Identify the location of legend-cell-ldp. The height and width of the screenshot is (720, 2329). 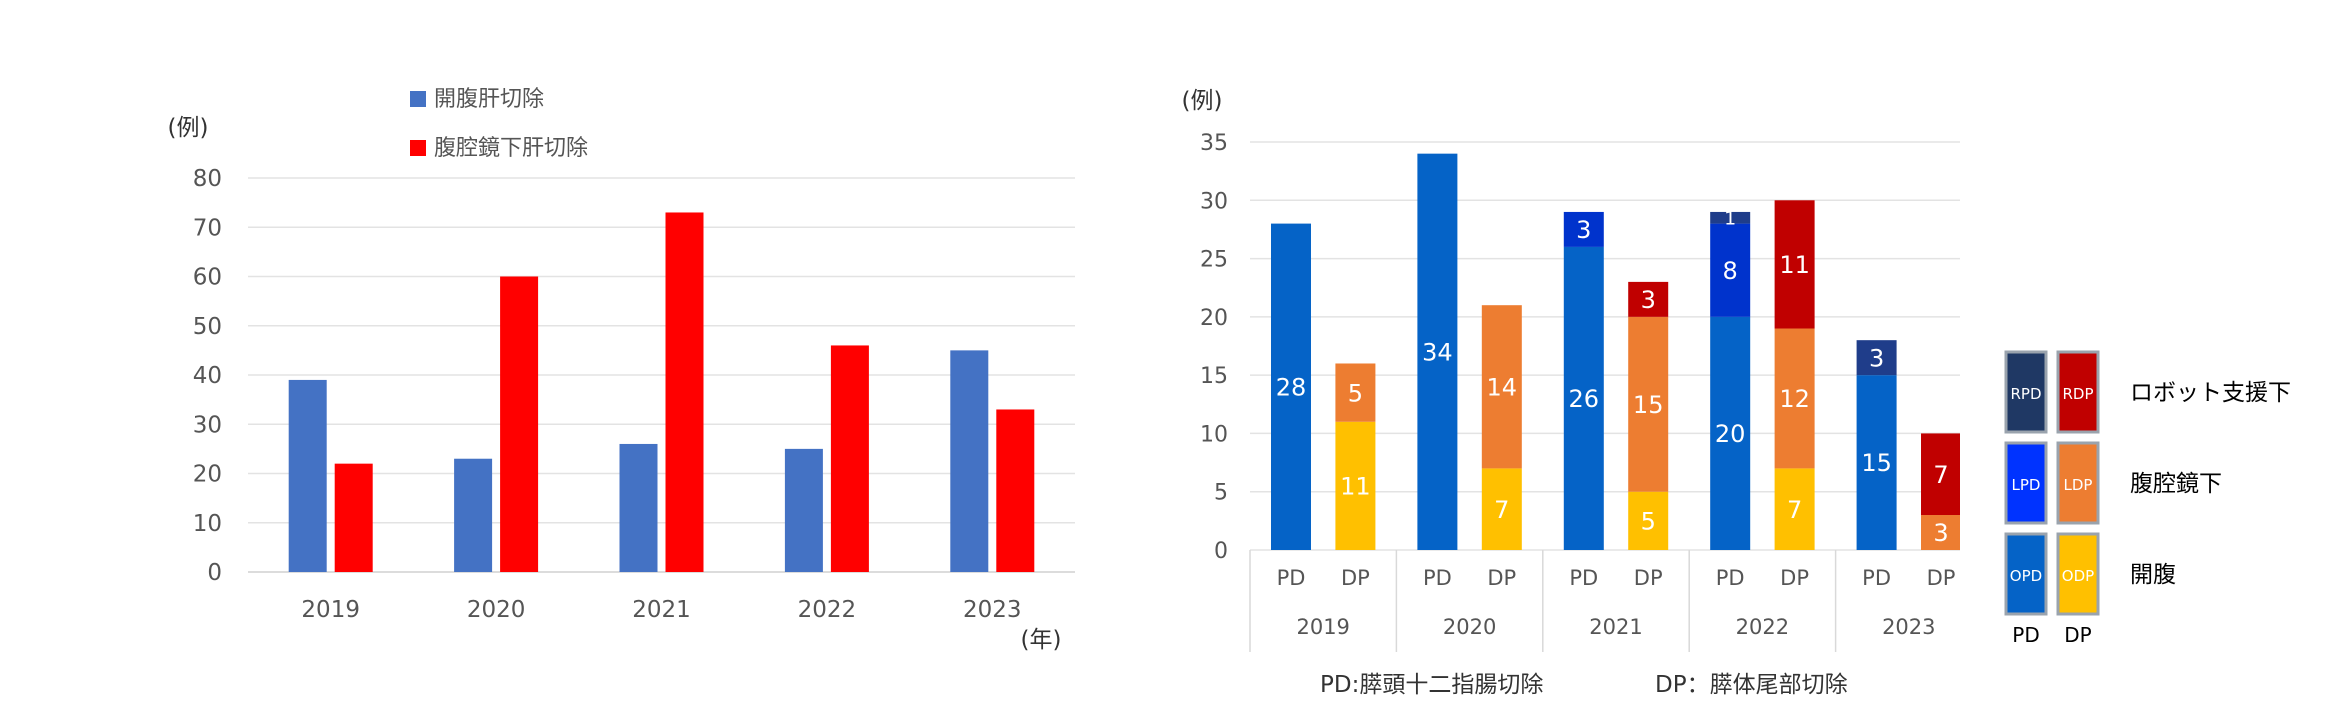
(2078, 483).